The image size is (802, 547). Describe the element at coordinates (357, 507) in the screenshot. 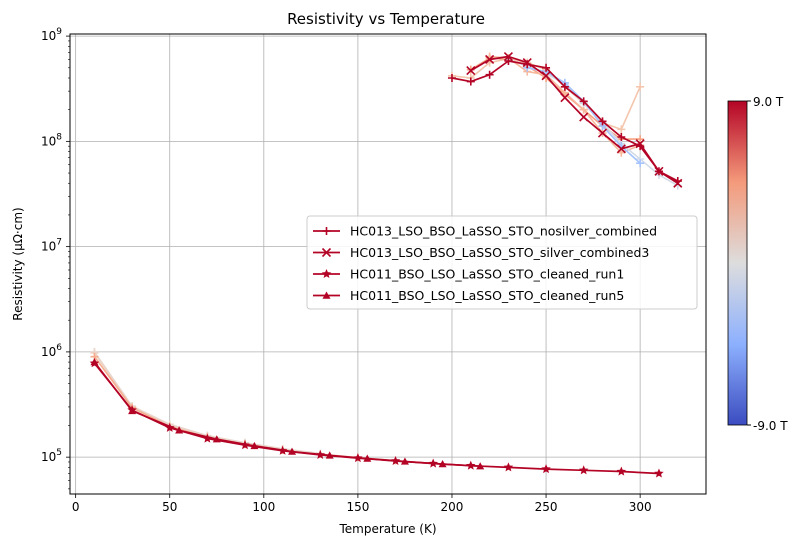

I see `x-tick-label: 150` at that location.